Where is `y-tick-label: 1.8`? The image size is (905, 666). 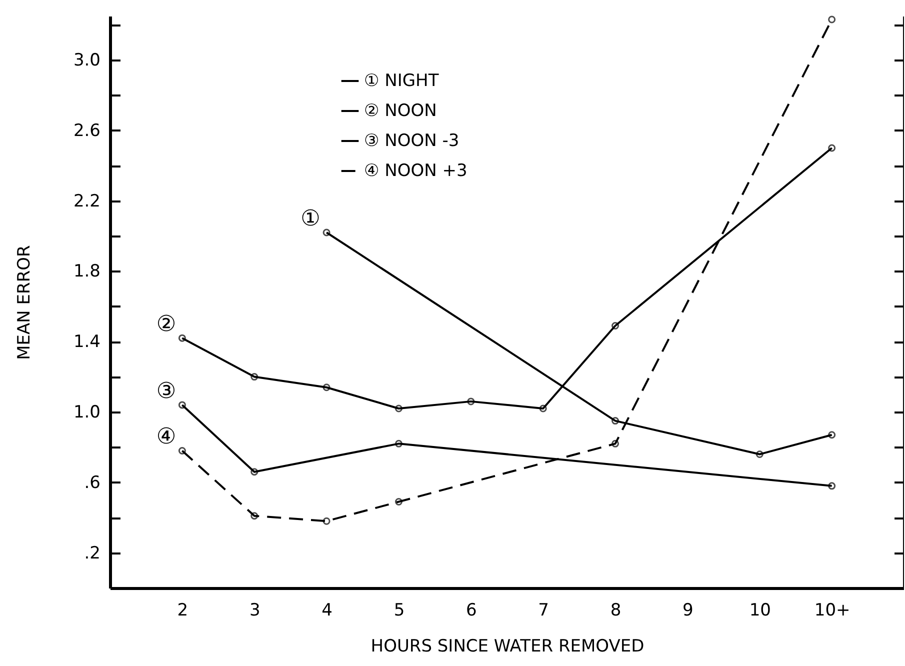 y-tick-label: 1.8 is located at coordinates (86, 272).